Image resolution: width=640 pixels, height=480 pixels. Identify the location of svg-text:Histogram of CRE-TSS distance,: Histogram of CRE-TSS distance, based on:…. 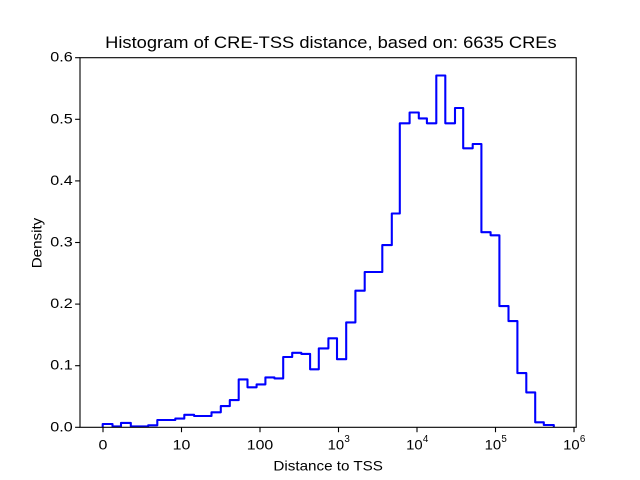
(331, 42).